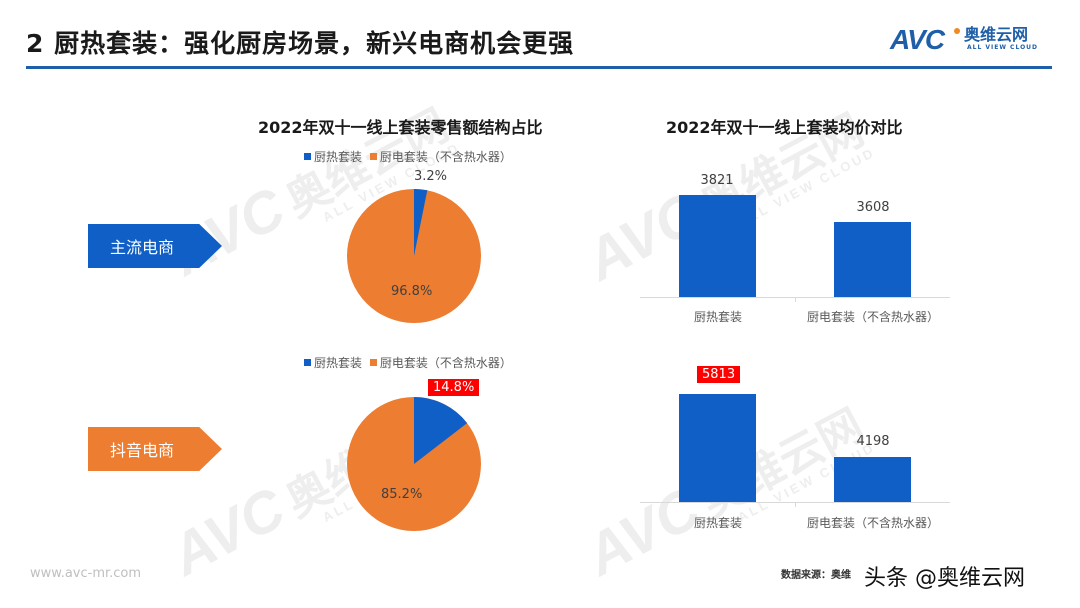 This screenshot has height=608, width=1080. I want to click on pie-label-kitchen-elec: 85.2%, so click(402, 494).